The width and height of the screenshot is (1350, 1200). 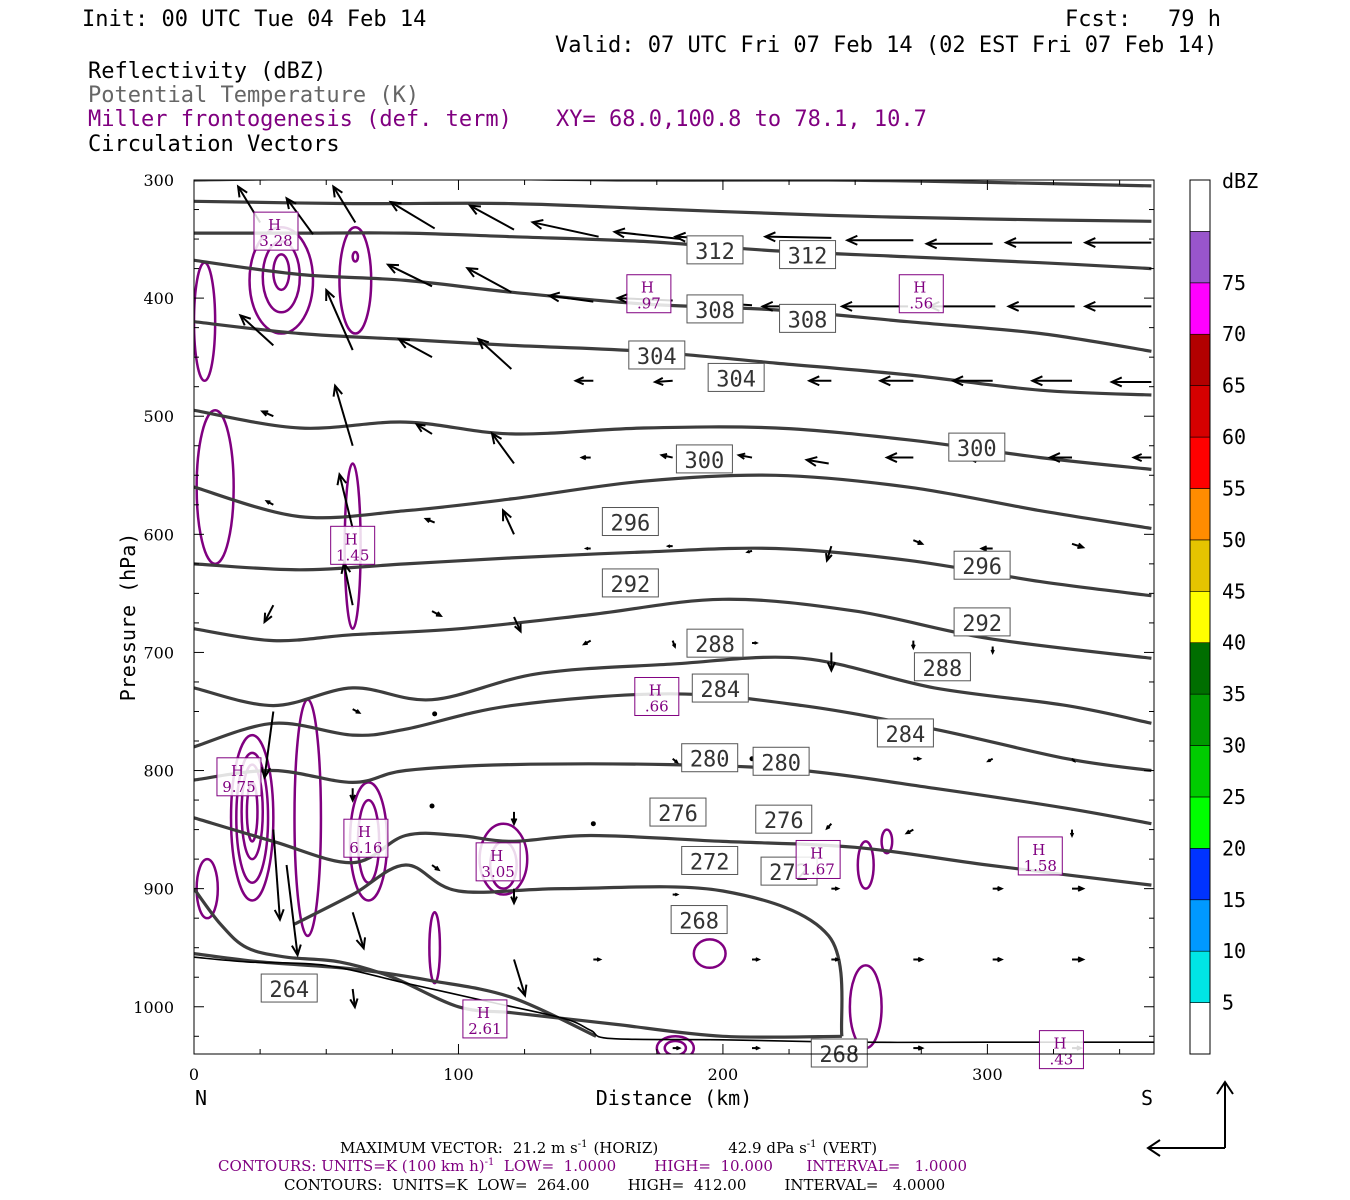 What do you see at coordinates (648, 180) in the screenshot?
I see `y-tick: 300` at bounding box center [648, 180].